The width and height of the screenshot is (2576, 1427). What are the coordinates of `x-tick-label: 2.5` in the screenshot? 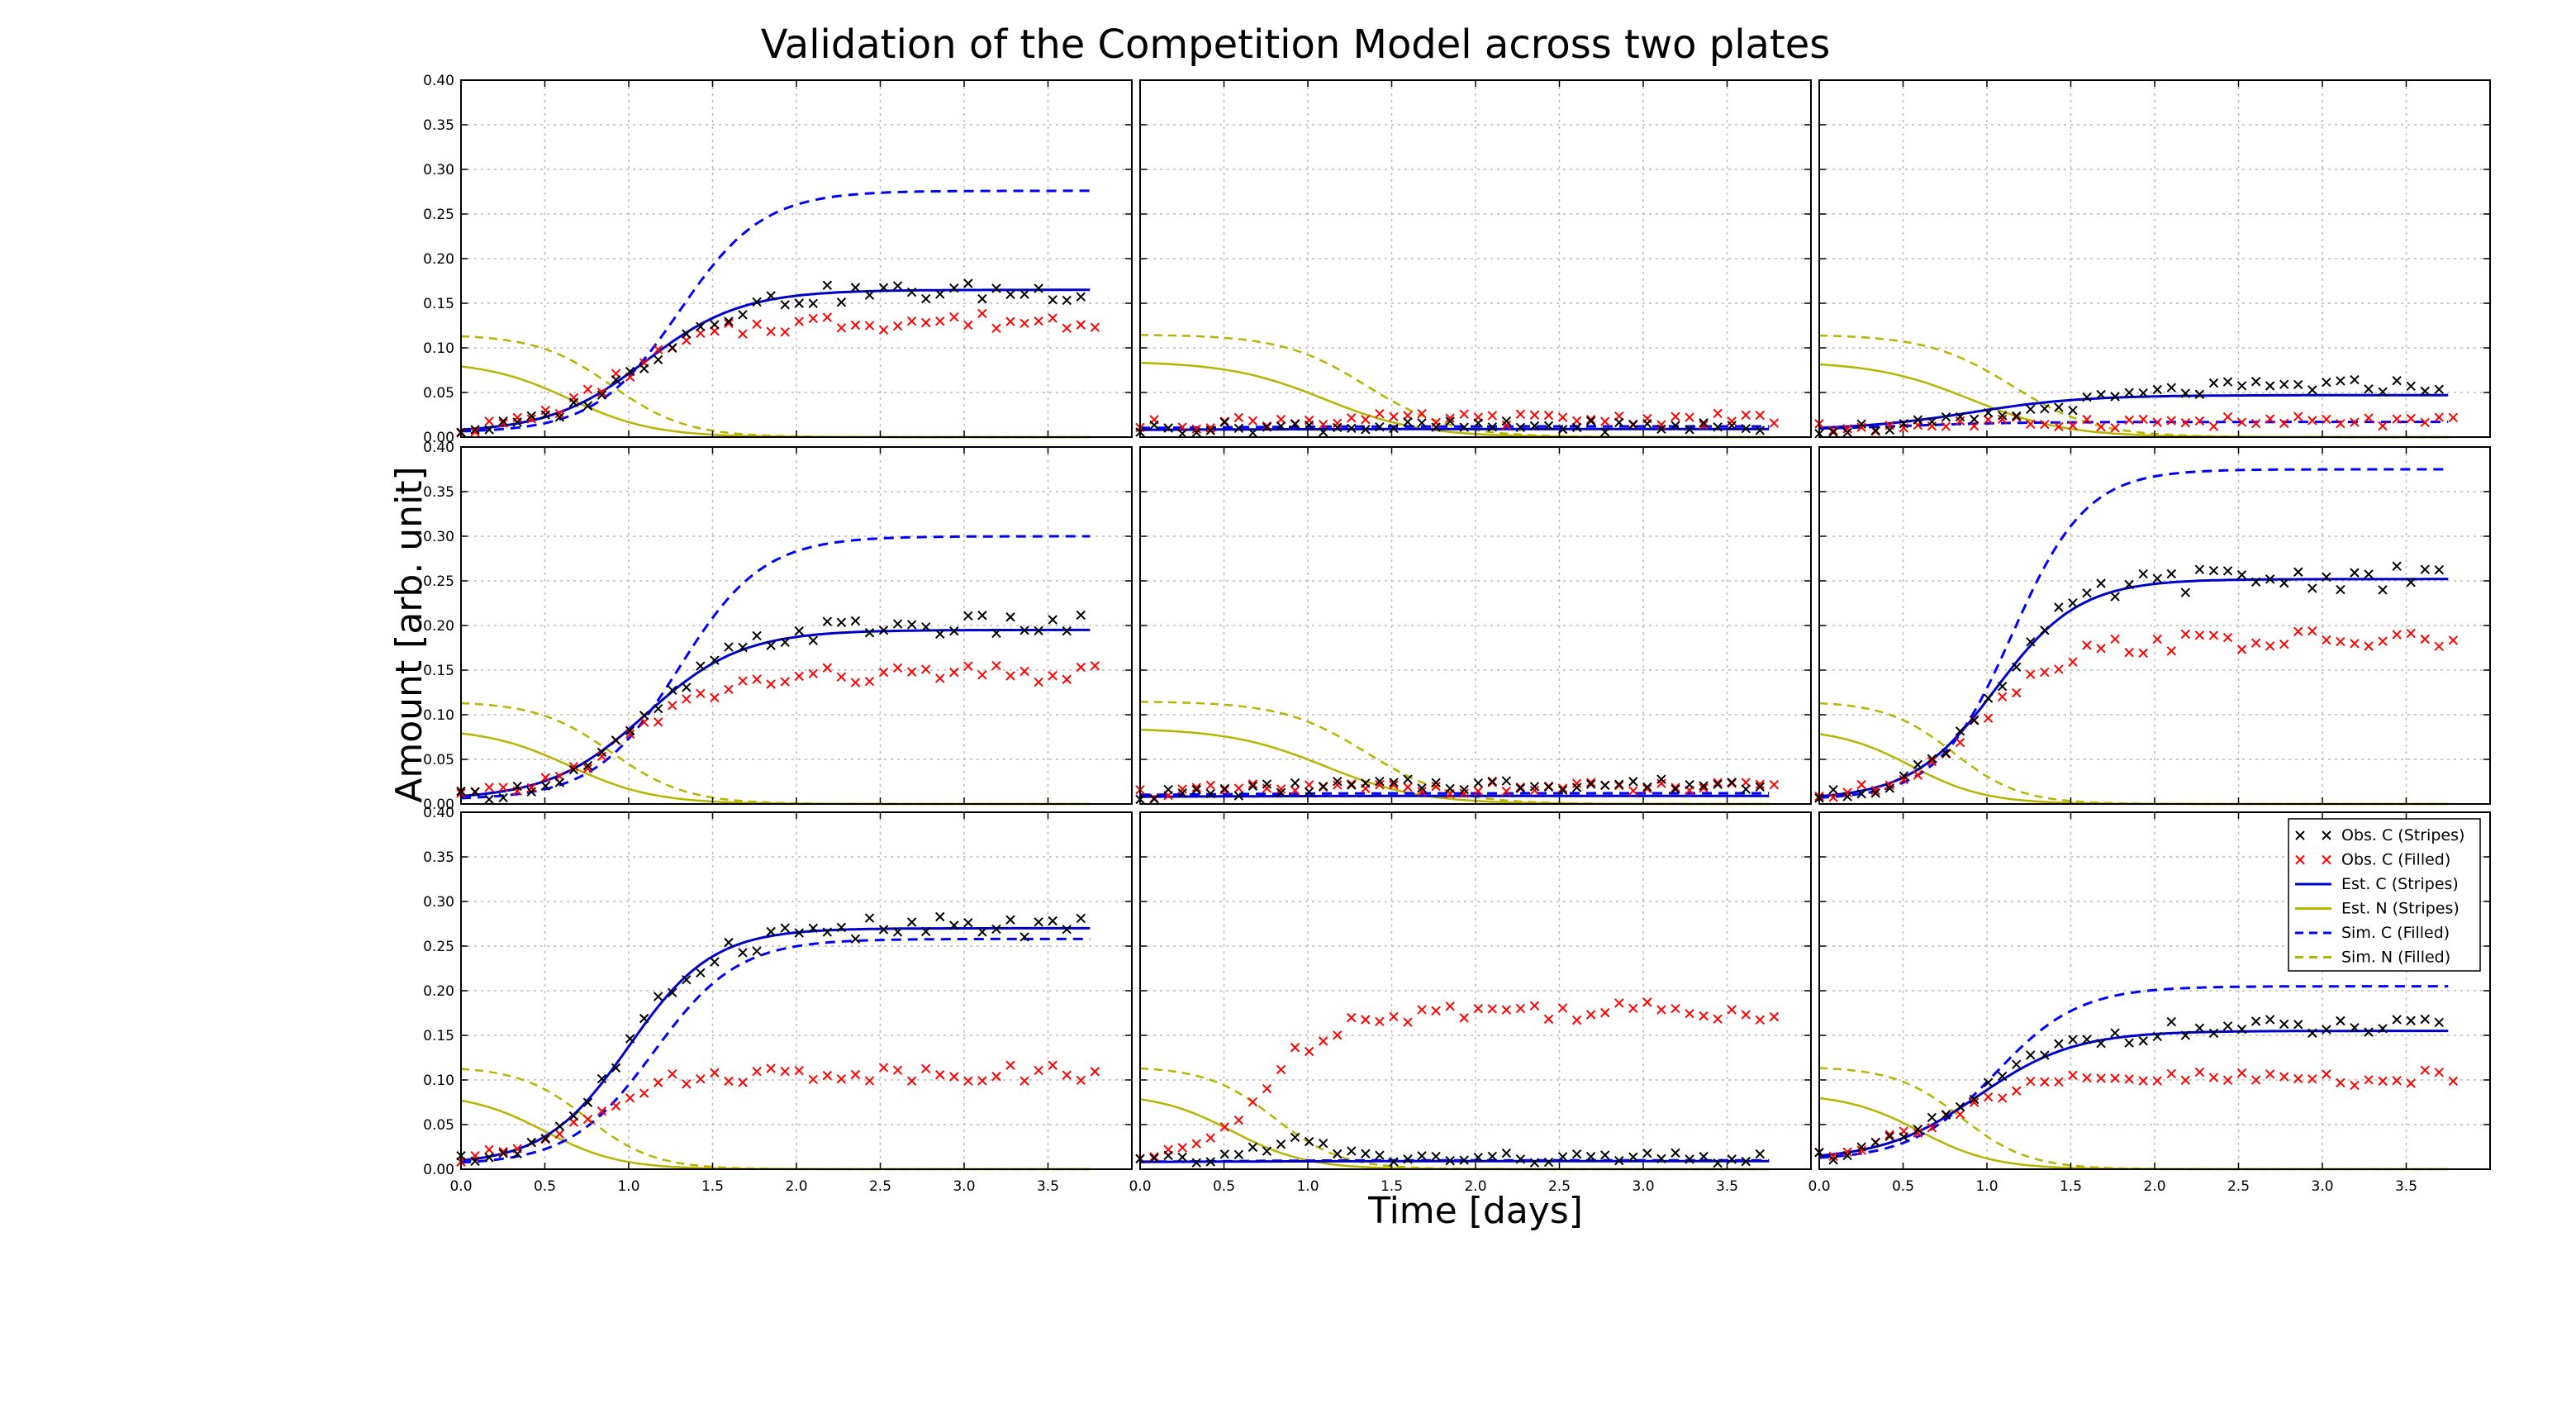 It's located at (1559, 1186).